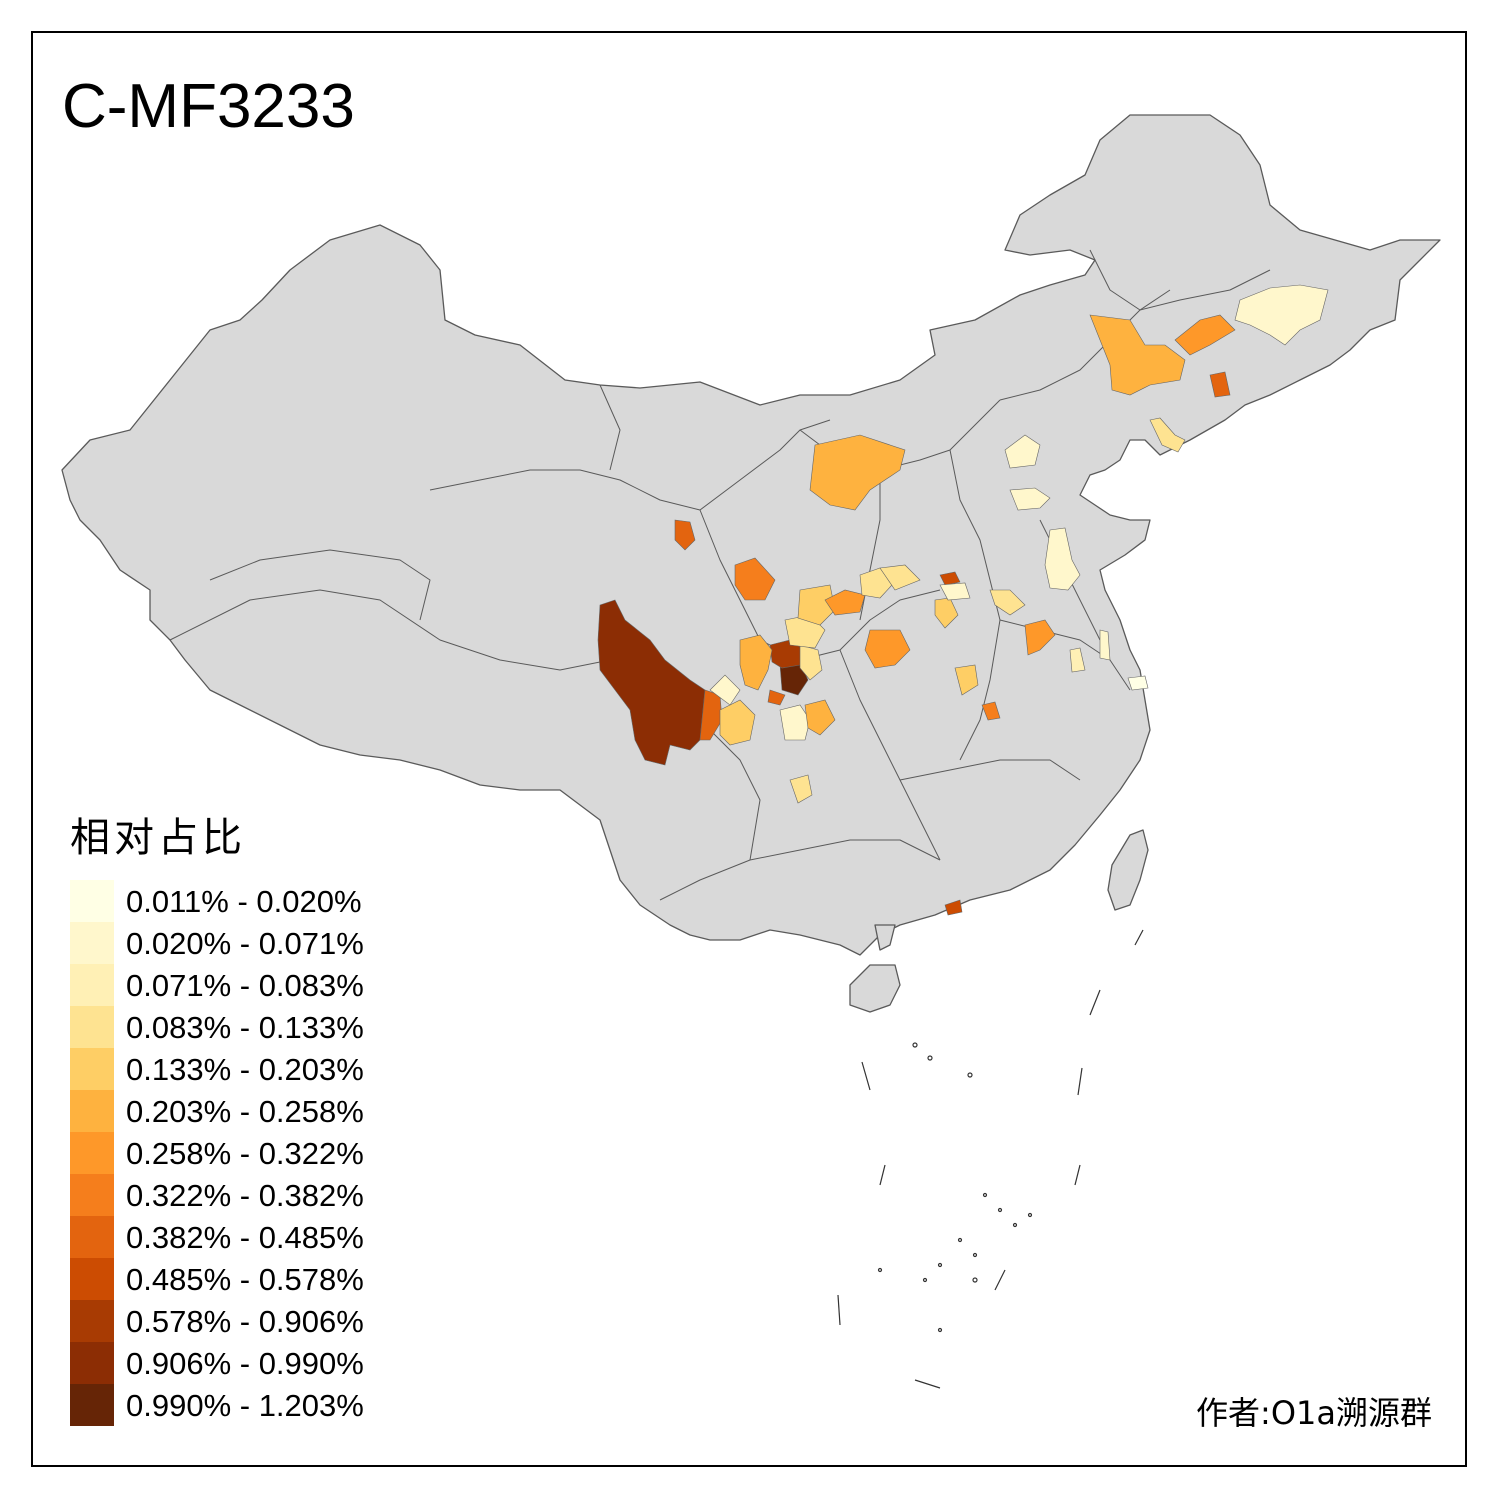  Describe the element at coordinates (845, 602) in the screenshot. I see `region-ankang` at that location.